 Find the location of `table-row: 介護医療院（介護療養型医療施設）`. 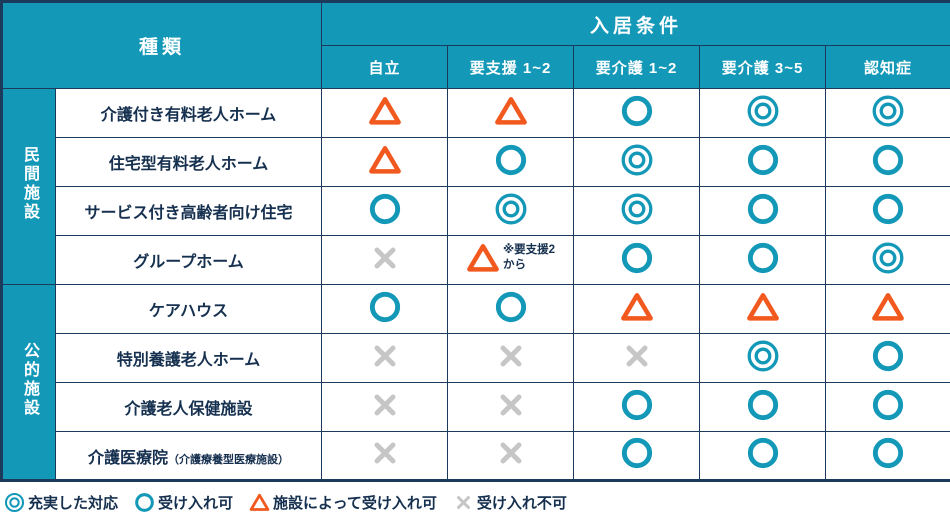

table-row: 介護医療院（介護療養型医療施設） is located at coordinates (476, 456).